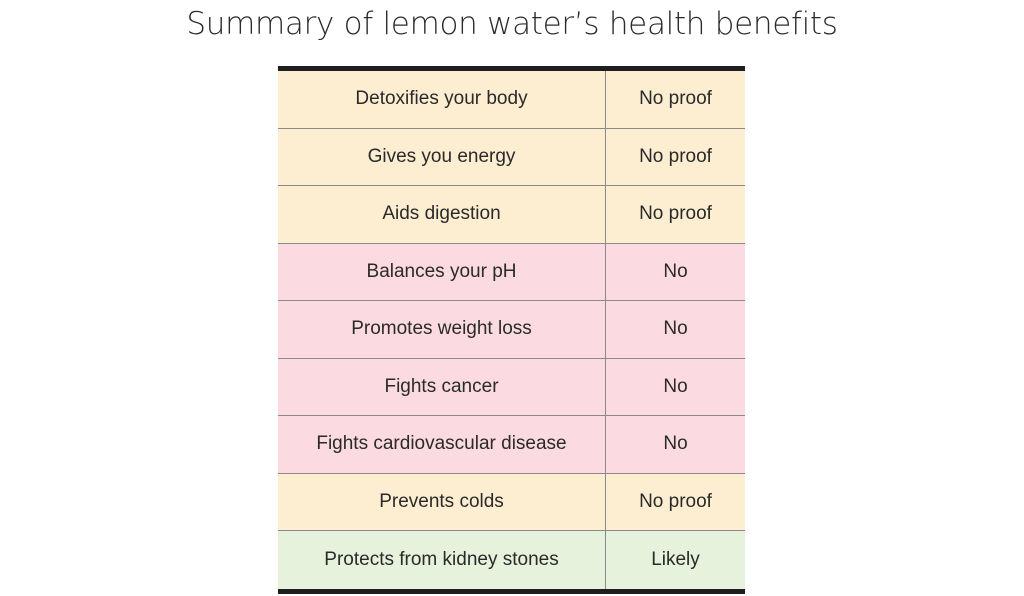 The width and height of the screenshot is (1024, 596). I want to click on claim-cell: Balances your pH, so click(442, 271).